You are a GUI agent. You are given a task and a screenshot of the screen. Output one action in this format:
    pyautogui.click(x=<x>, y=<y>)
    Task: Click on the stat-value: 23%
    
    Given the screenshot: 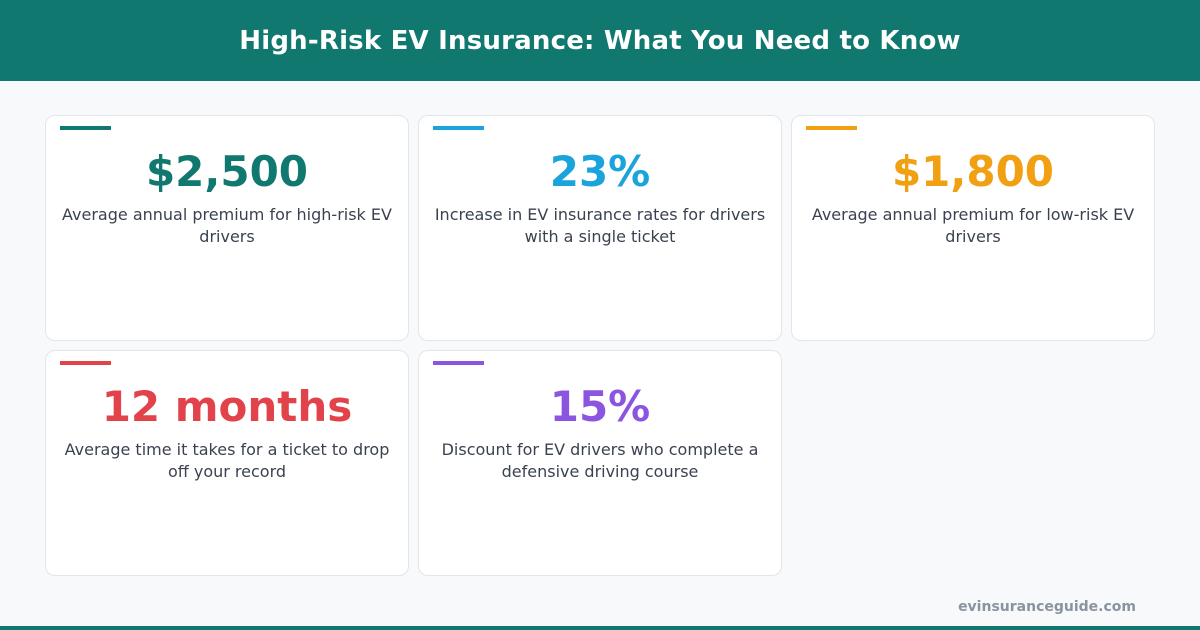 What is the action you would take?
    pyautogui.click(x=600, y=171)
    